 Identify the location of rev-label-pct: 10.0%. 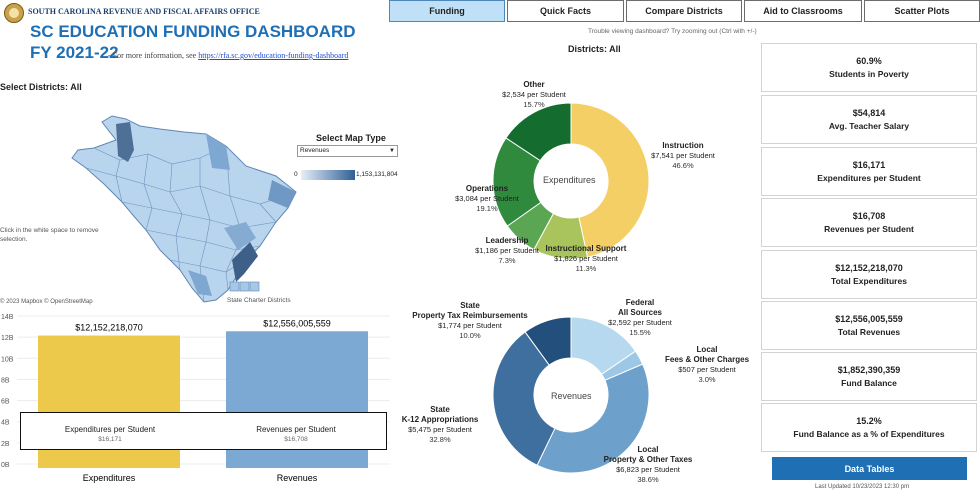
(470, 335).